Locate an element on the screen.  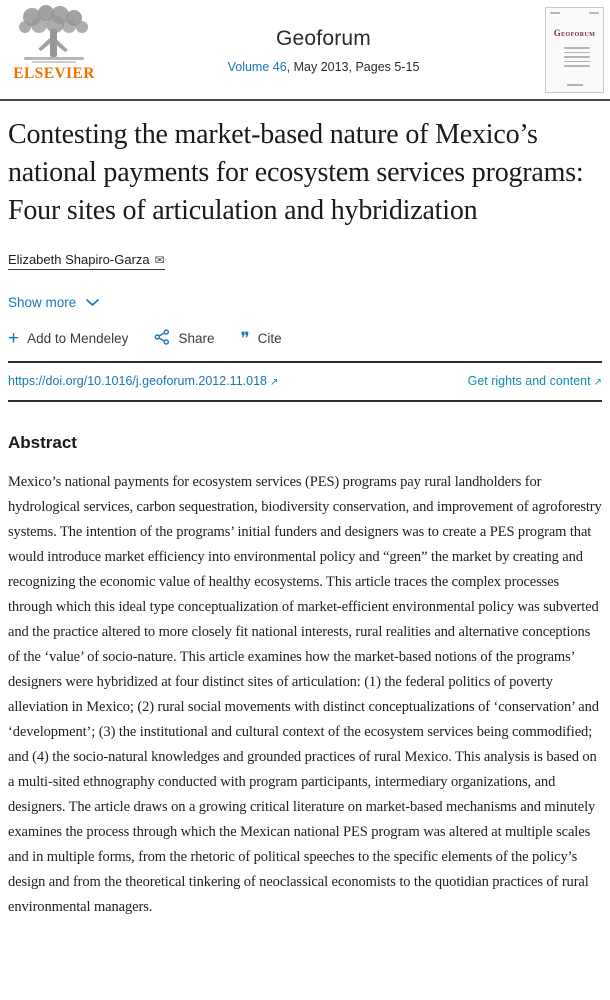
volume-link: Volume 46 is located at coordinates (257, 67).